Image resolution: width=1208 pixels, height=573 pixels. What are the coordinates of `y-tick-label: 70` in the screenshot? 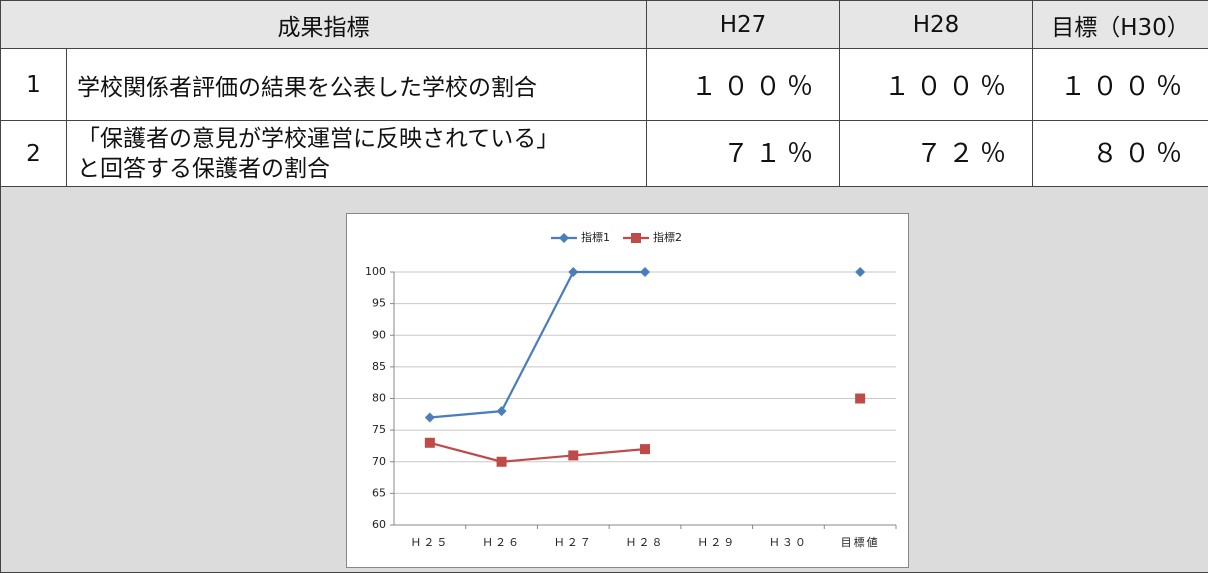 It's located at (379, 461).